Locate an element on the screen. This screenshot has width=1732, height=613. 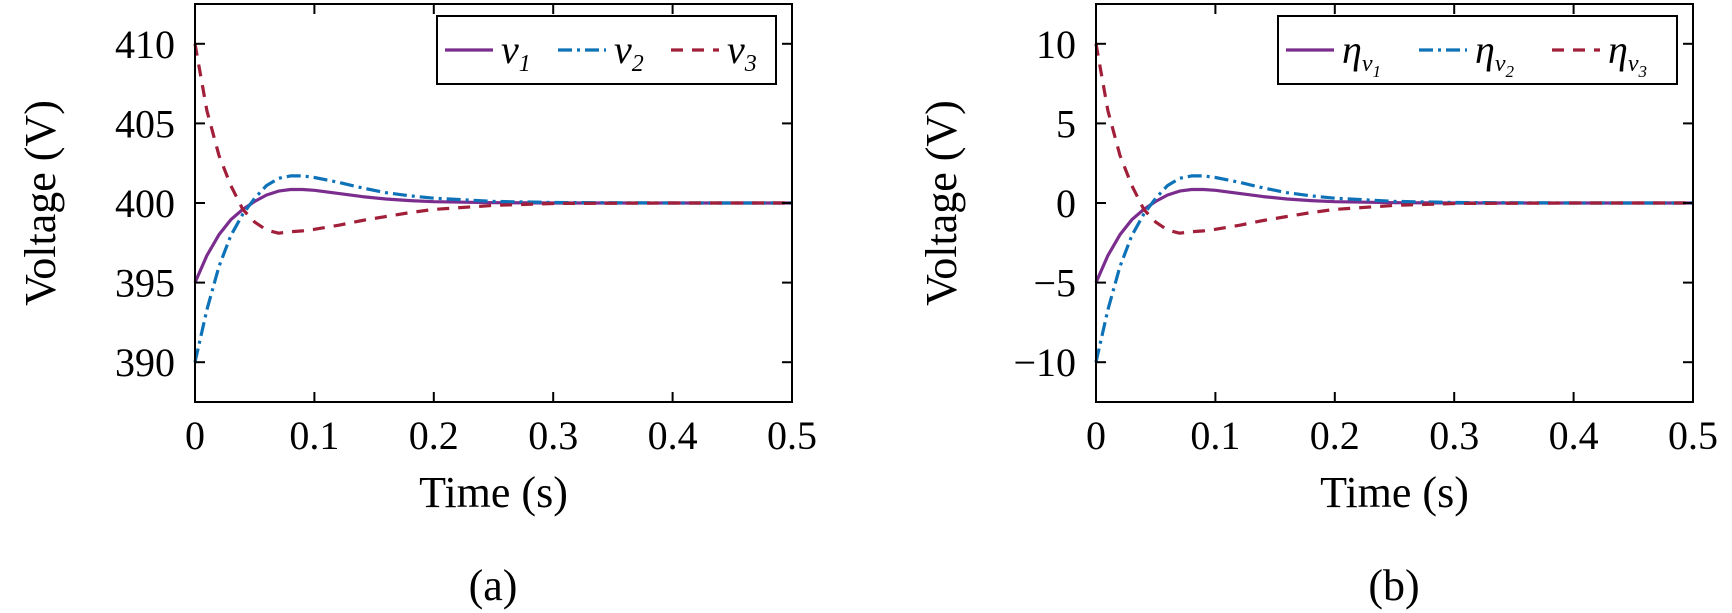
legend-label-1: v1 is located at coordinates (516, 52).